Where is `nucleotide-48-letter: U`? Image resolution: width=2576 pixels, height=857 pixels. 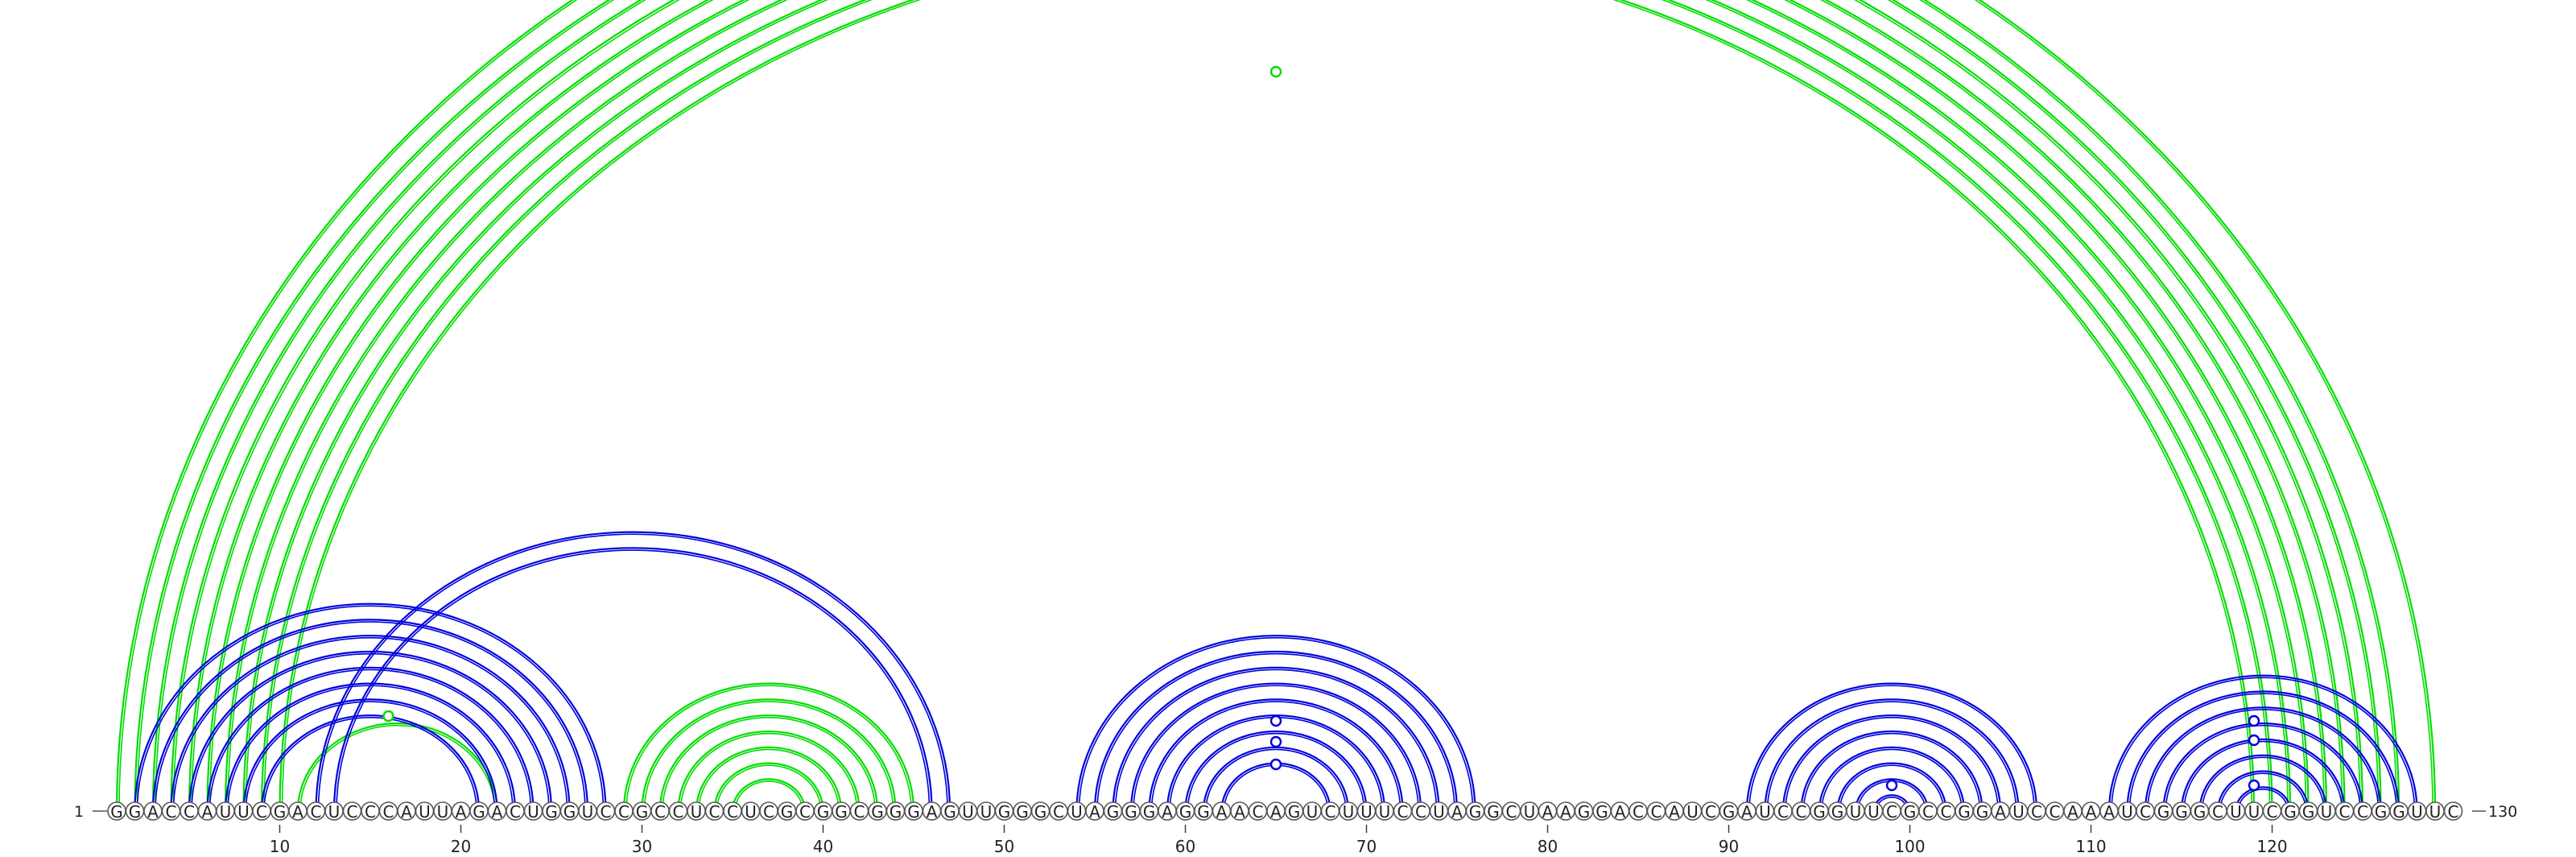
nucleotide-48-letter: U is located at coordinates (968, 812).